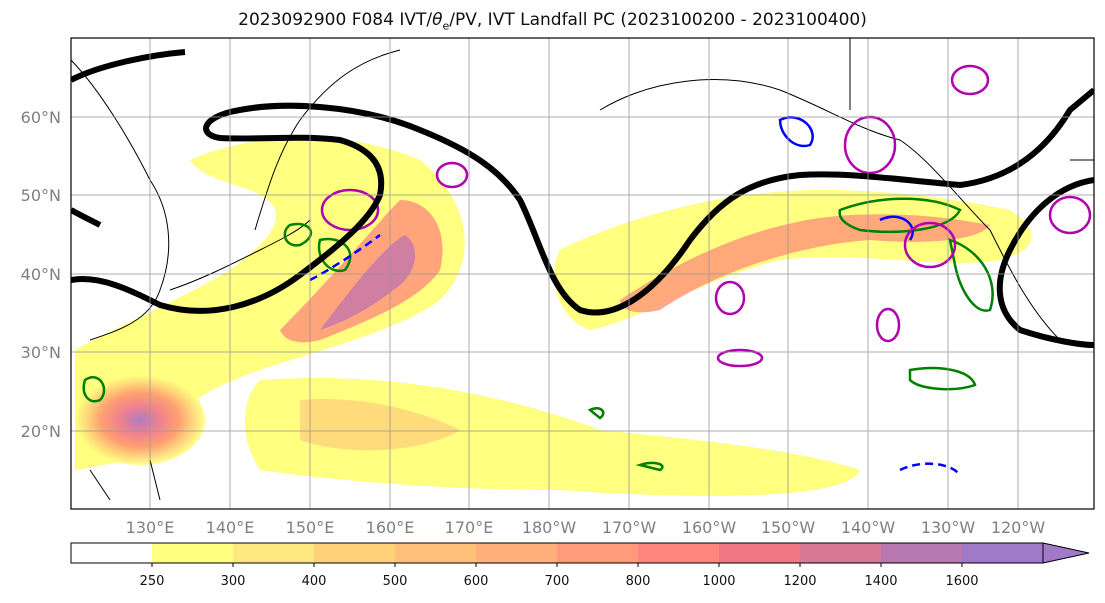  I want to click on ivt-core-kuroshio, so click(361, 271).